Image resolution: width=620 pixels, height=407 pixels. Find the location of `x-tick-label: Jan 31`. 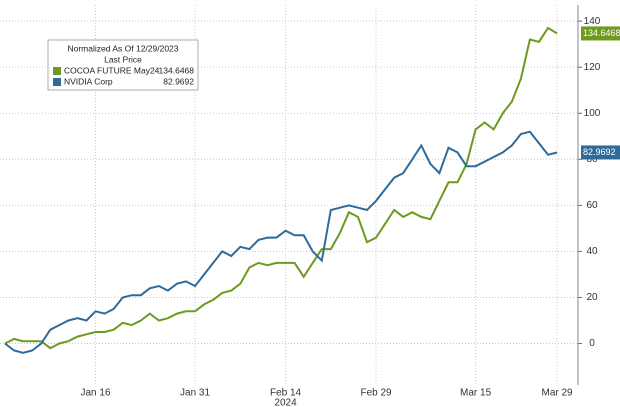

x-tick-label: Jan 31 is located at coordinates (195, 393).